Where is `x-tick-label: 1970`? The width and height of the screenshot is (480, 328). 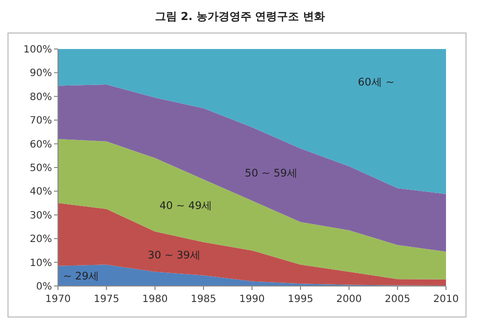
x-tick-label: 1970 is located at coordinates (58, 299).